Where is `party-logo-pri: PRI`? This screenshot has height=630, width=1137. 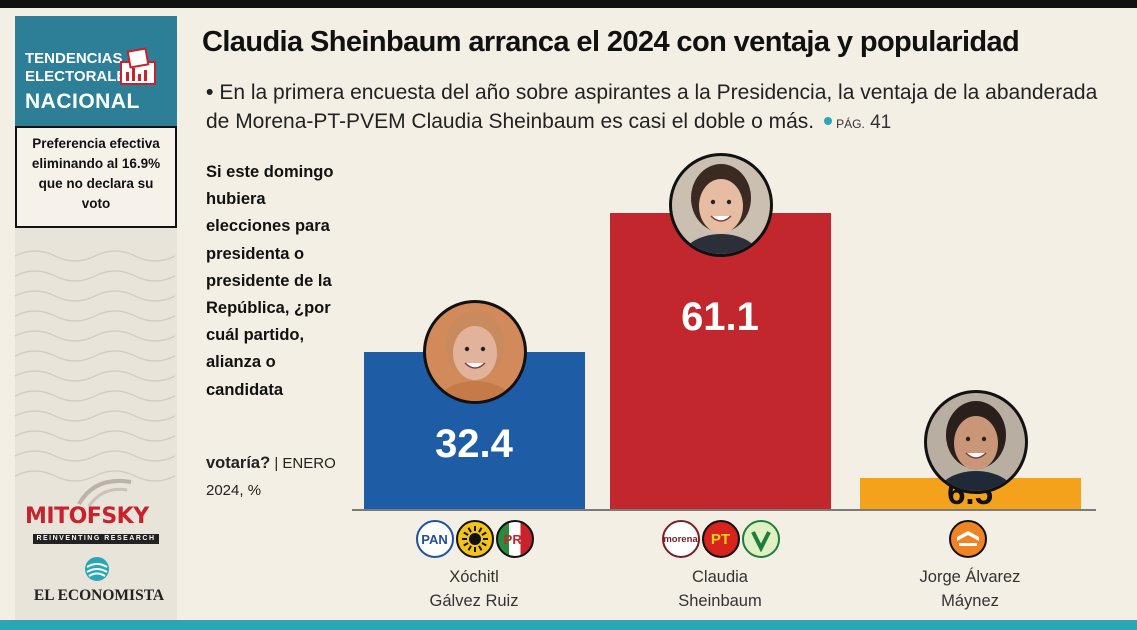 party-logo-pri: PRI is located at coordinates (514, 539).